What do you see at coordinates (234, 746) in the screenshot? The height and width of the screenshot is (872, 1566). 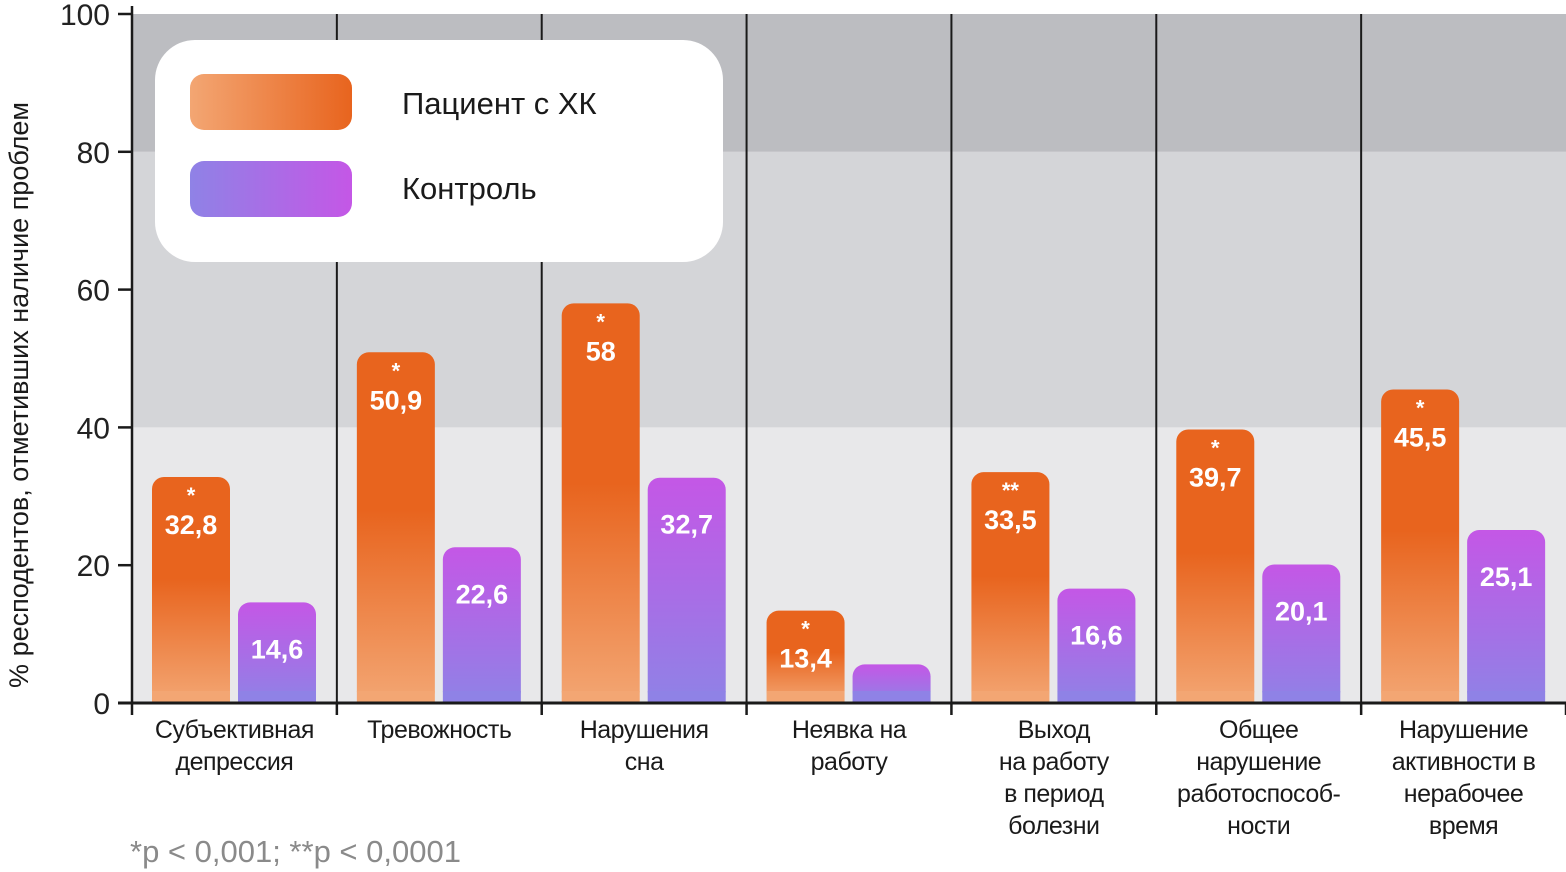 I see `x-category-label: Субъективная депрессия` at bounding box center [234, 746].